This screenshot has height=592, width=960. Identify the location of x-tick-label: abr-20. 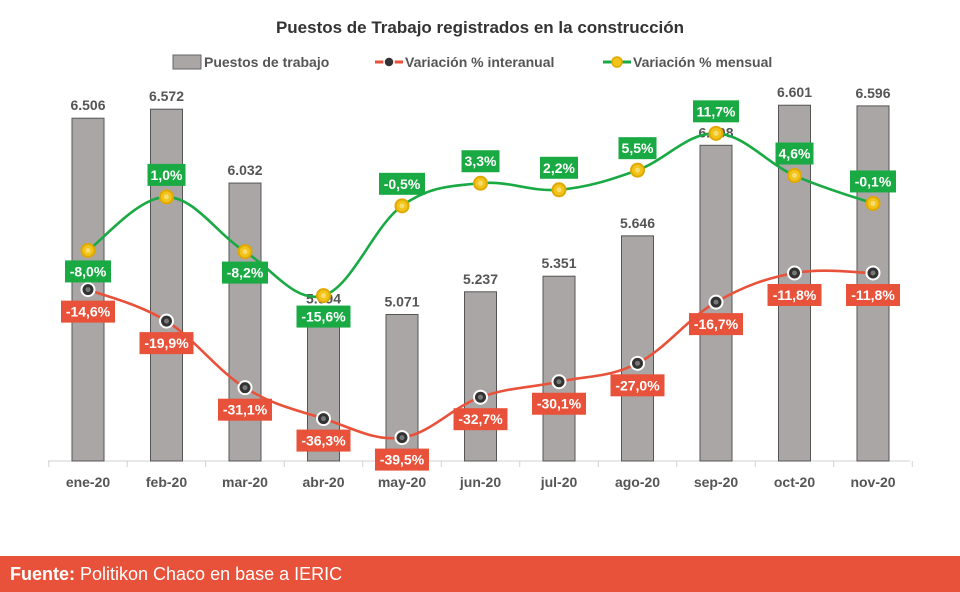
(323, 482).